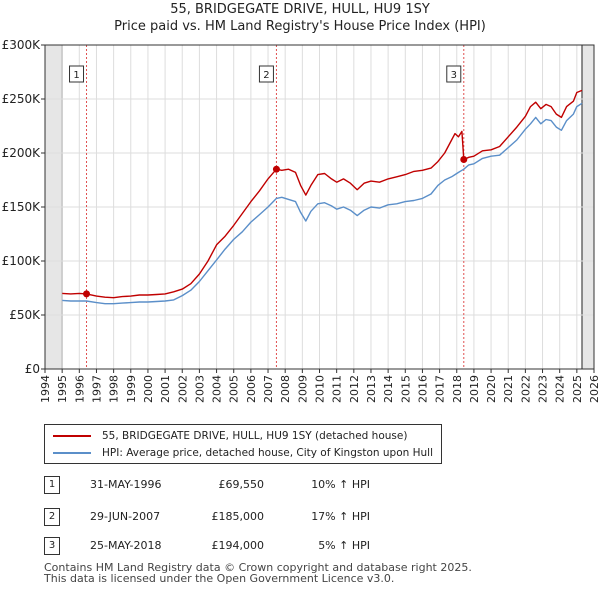 Image resolution: width=600 pixels, height=590 pixels. Describe the element at coordinates (148, 389) in the screenshot. I see `x-tick-label: 2000` at that location.